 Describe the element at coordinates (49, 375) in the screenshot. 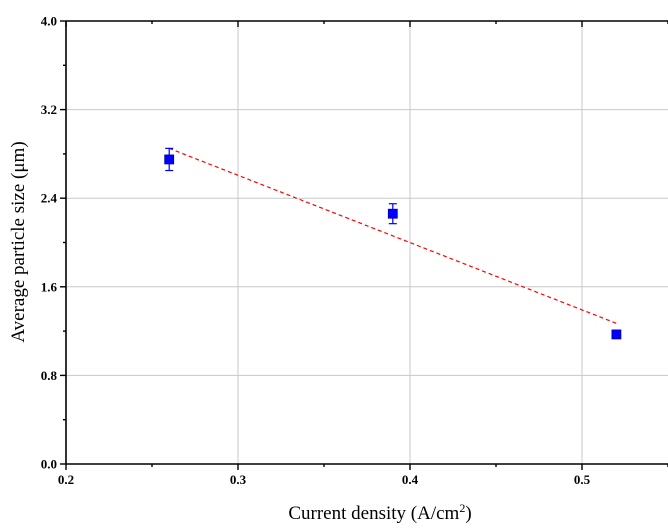

I see `y-tick-label: 0.8` at that location.